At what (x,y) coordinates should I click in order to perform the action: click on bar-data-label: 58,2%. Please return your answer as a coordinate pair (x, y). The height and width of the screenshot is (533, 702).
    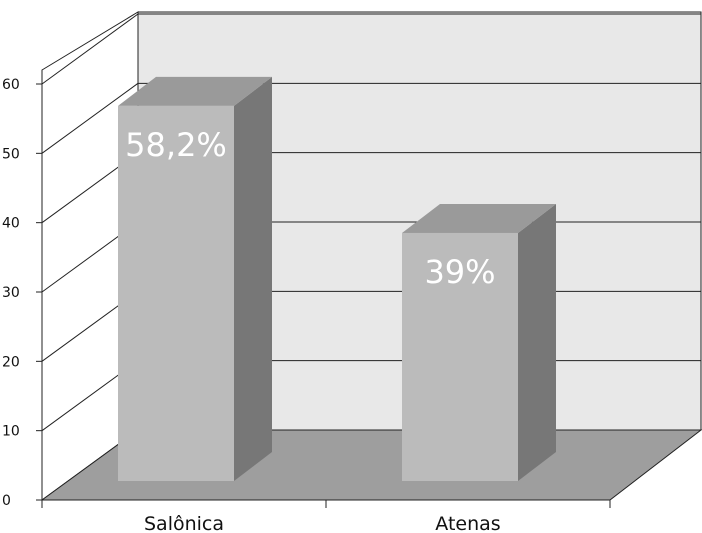
    Looking at the image, I should click on (176, 145).